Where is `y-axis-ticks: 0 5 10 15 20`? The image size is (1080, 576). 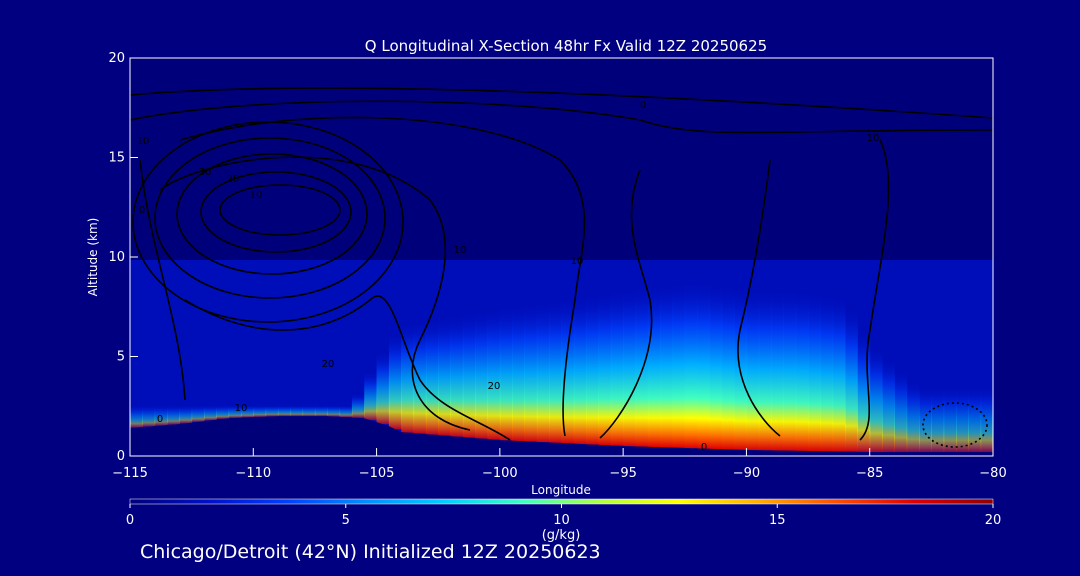 y-axis-ticks: 0 5 10 15 20 is located at coordinates (123, 257).